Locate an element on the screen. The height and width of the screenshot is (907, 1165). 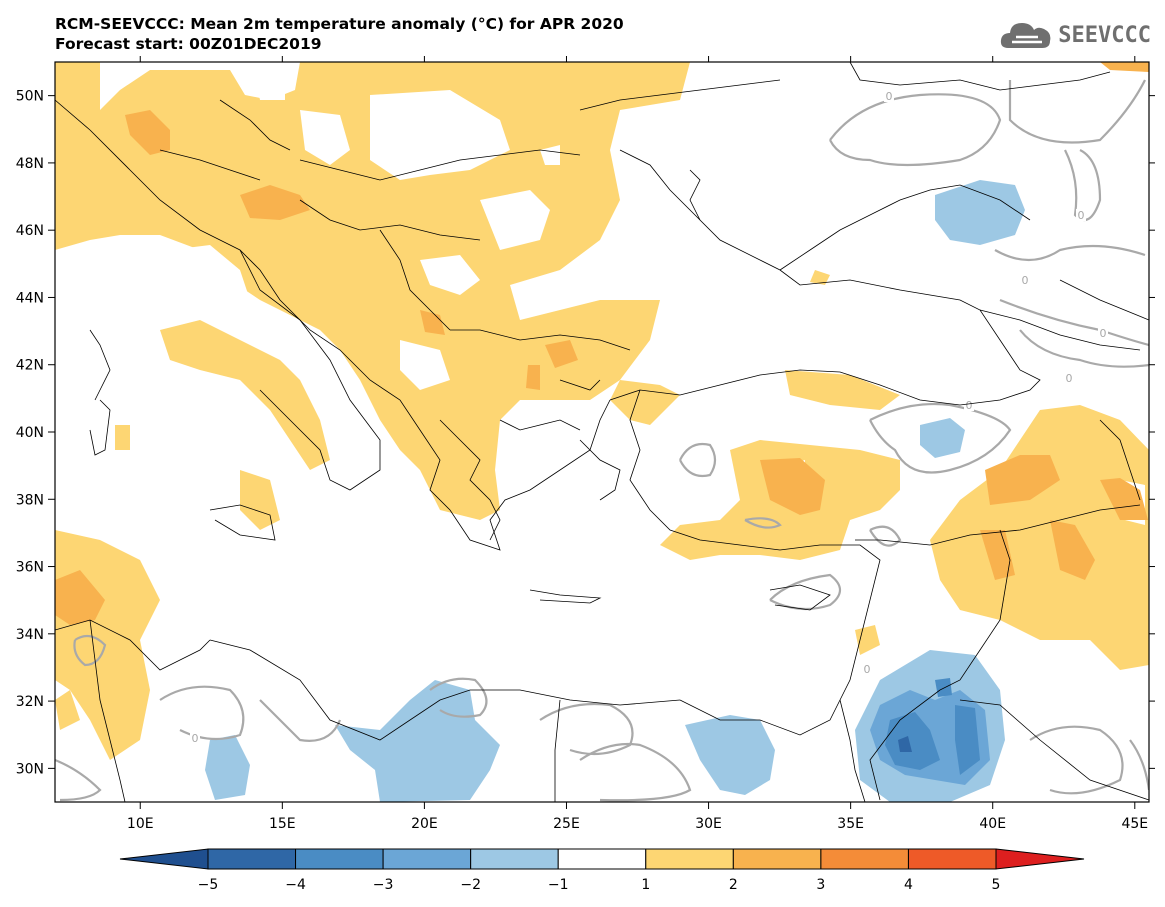
colorbar-label: 5 is located at coordinates (996, 885).